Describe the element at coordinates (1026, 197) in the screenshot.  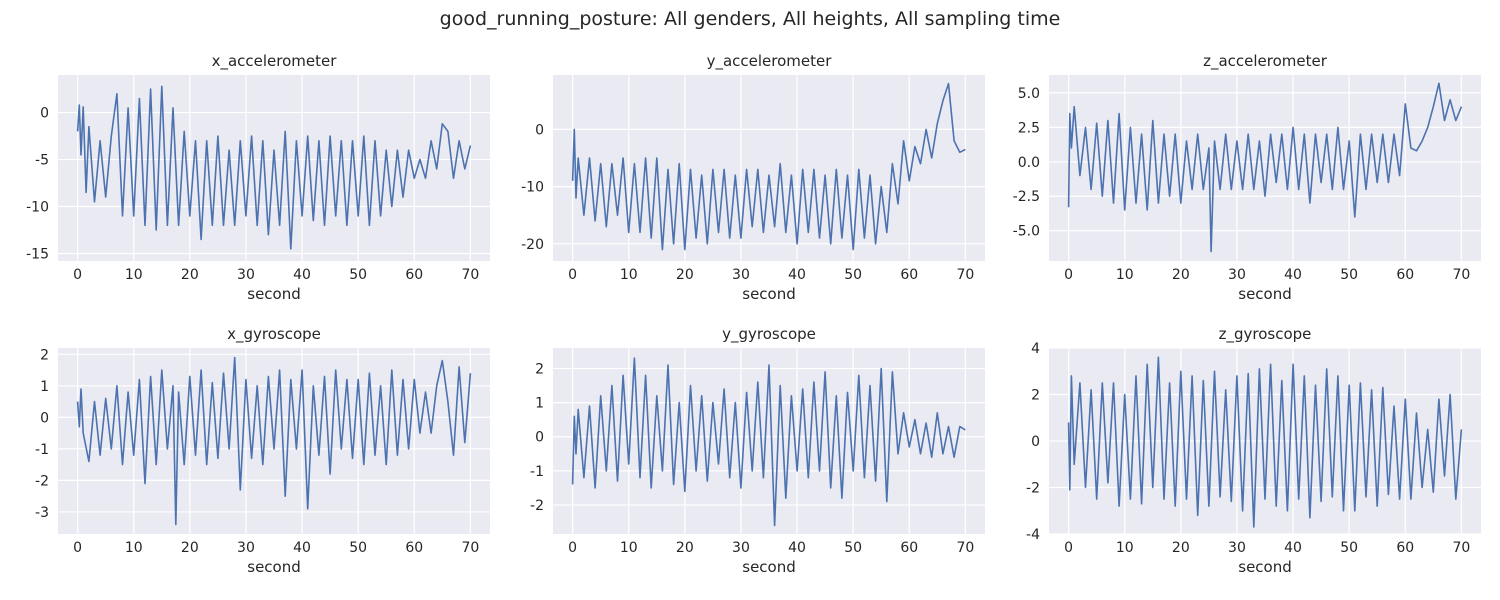
I see `y-tick-label: -2.5` at that location.